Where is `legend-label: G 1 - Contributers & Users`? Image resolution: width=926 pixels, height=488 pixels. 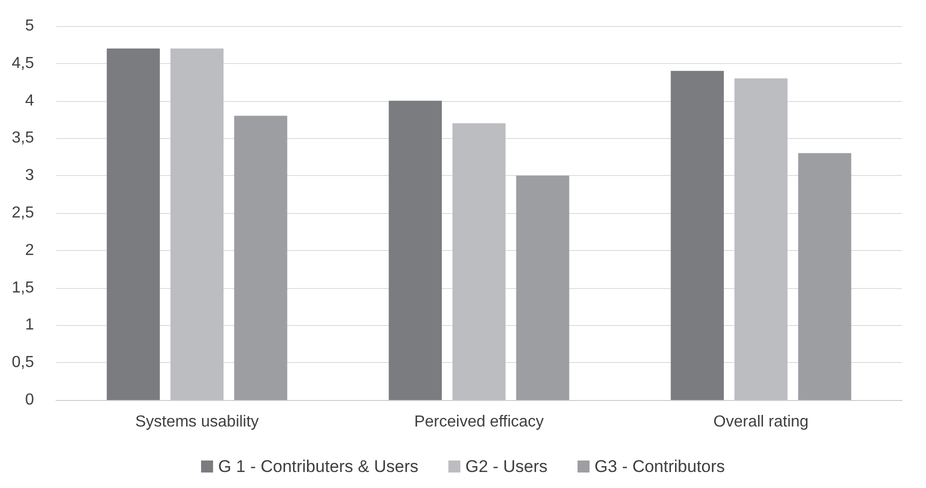
legend-label: G 1 - Contributers & Users is located at coordinates (318, 466).